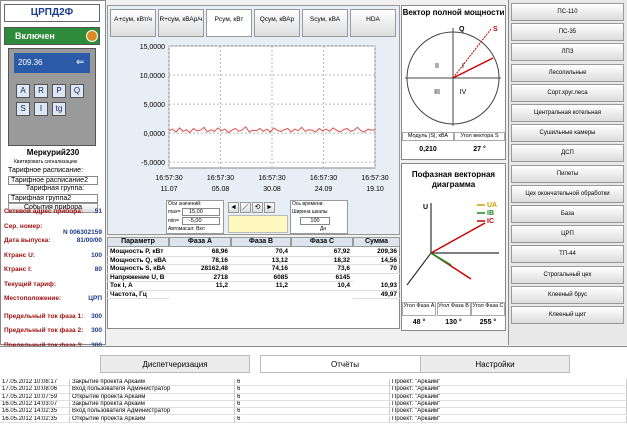 The height and width of the screenshot is (424, 627). What do you see at coordinates (490, 213) in the screenshot?
I see `legend-label: IB` at bounding box center [490, 213].